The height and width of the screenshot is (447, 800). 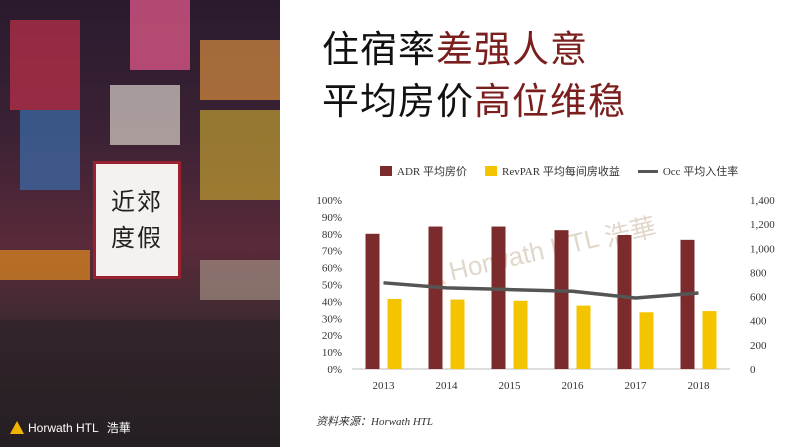 What do you see at coordinates (332, 353) in the screenshot?
I see `left-tick-label: 10%` at bounding box center [332, 353].